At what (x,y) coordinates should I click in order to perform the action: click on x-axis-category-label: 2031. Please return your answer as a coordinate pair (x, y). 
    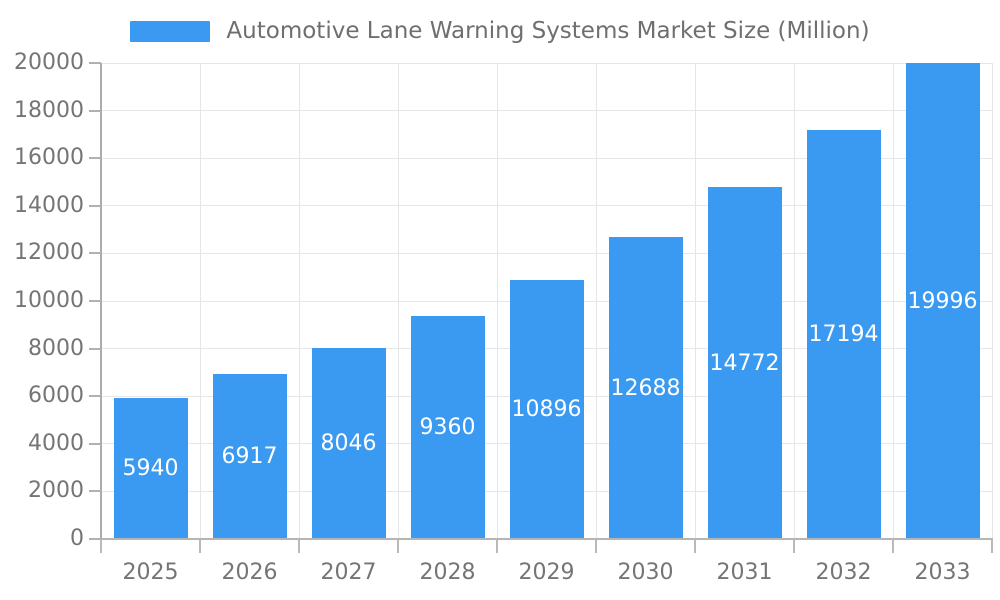
    Looking at the image, I should click on (744, 572).